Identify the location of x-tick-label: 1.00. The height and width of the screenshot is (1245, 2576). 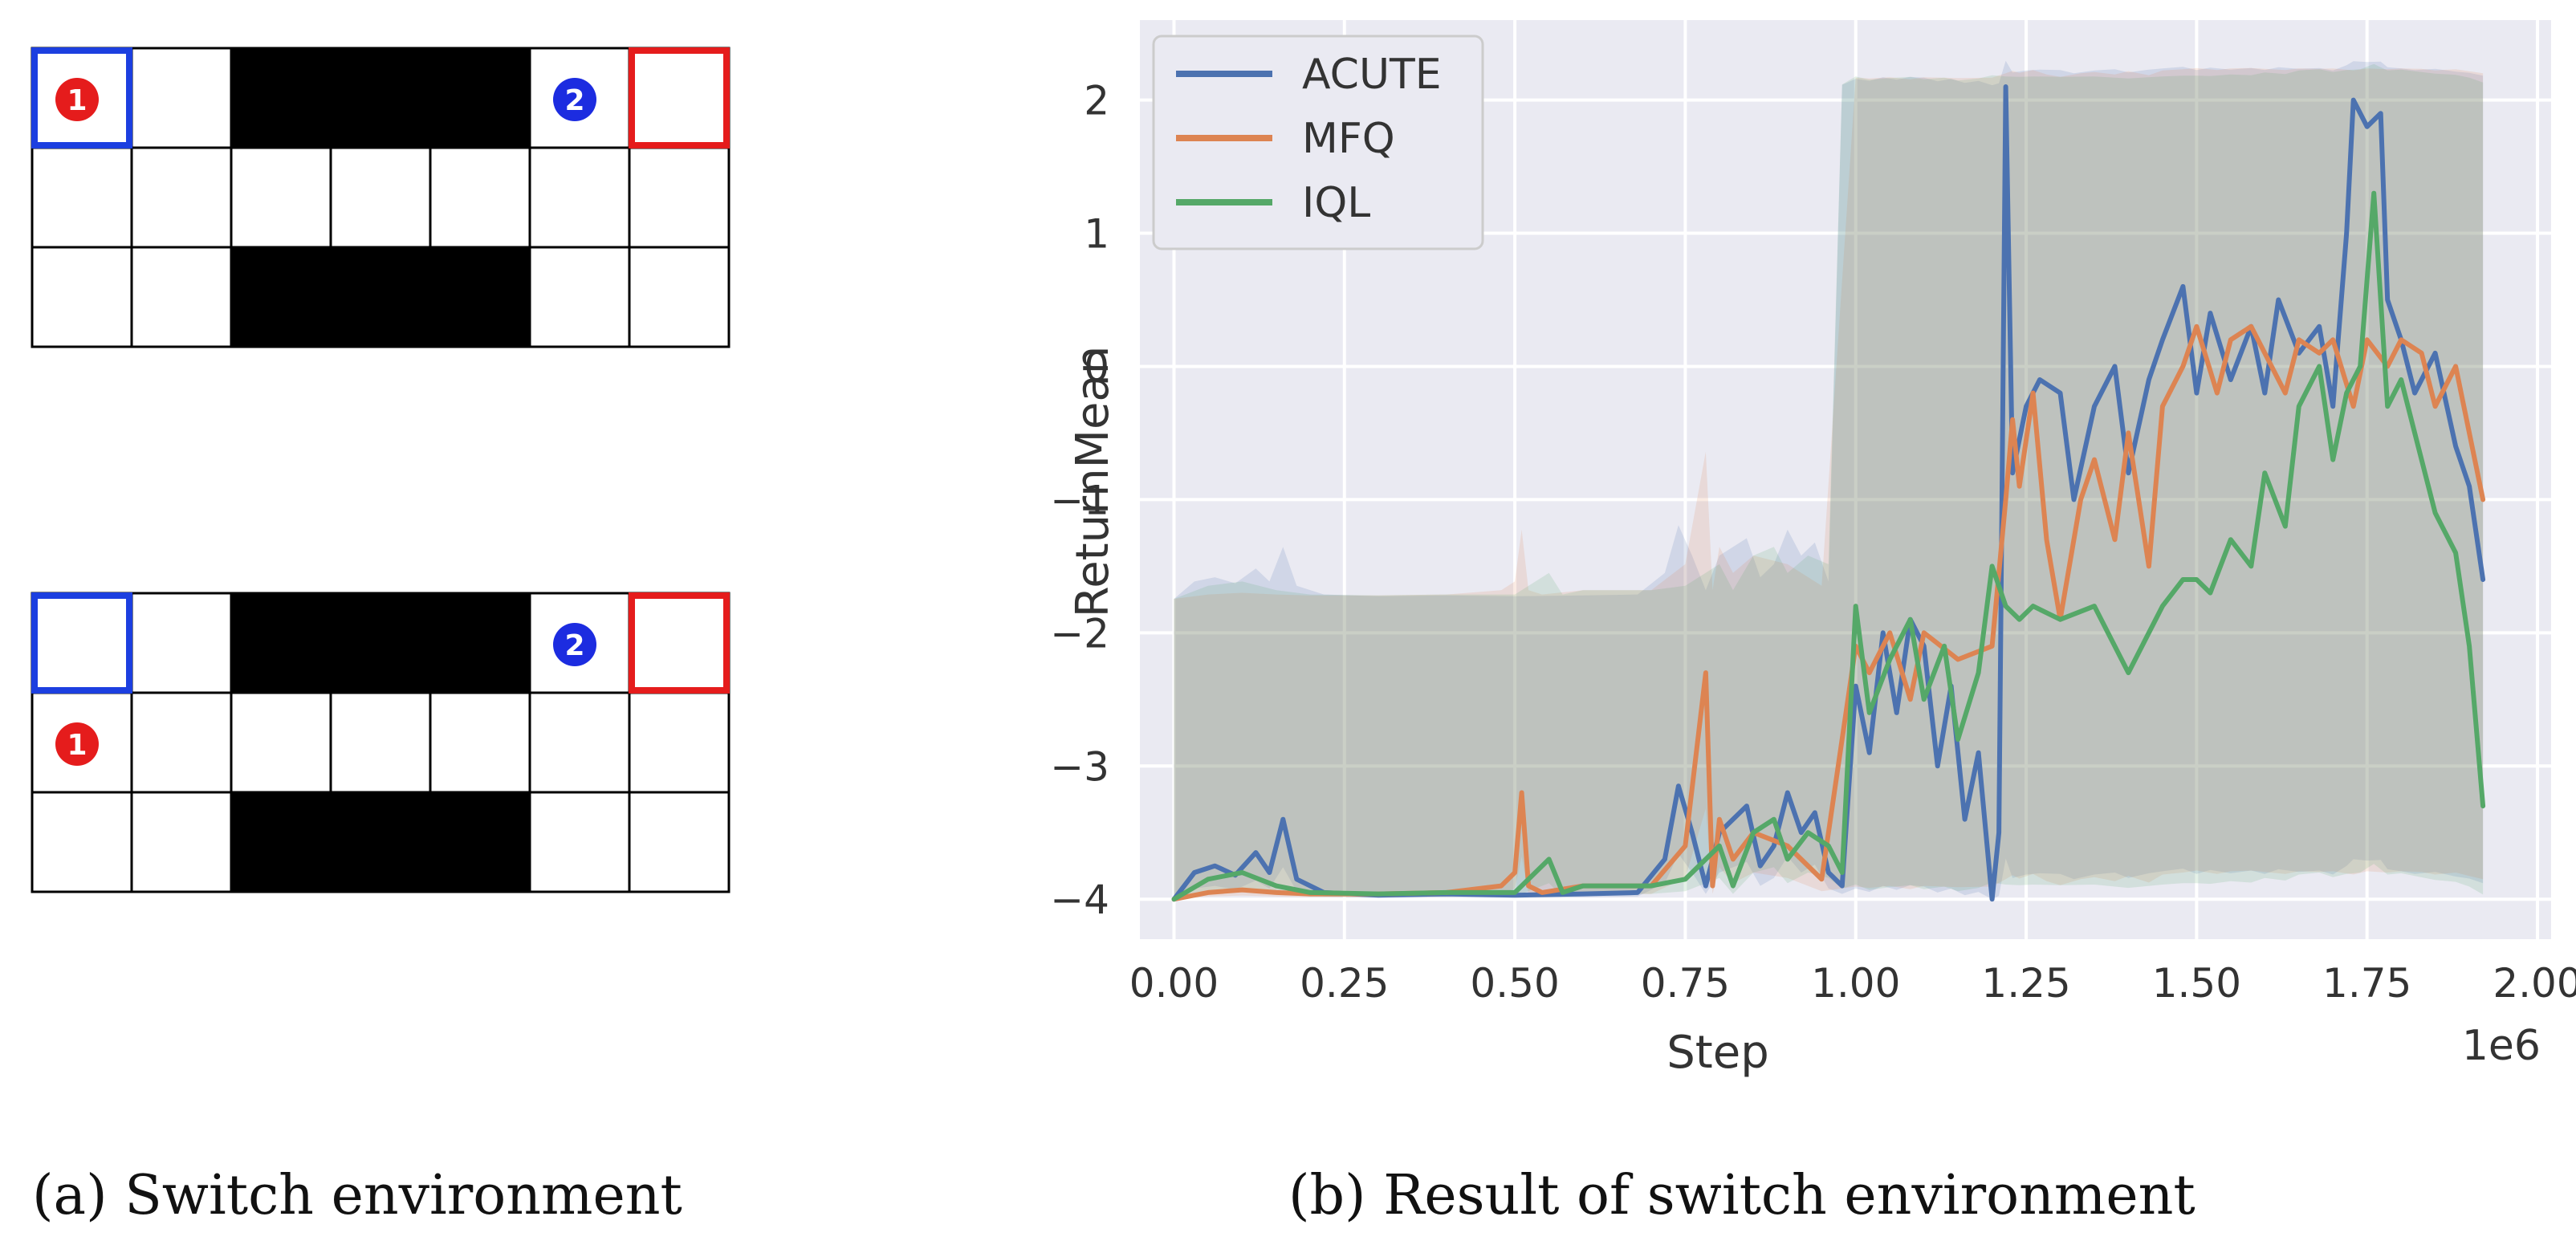
(1855, 984).